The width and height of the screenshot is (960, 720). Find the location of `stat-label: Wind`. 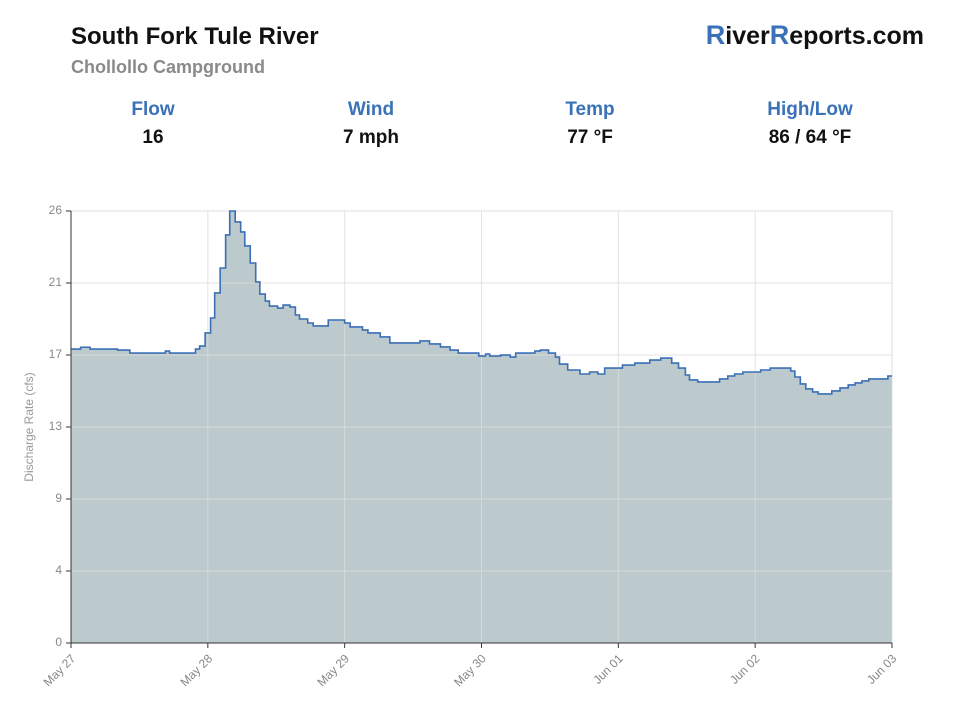

stat-label: Wind is located at coordinates (371, 109).